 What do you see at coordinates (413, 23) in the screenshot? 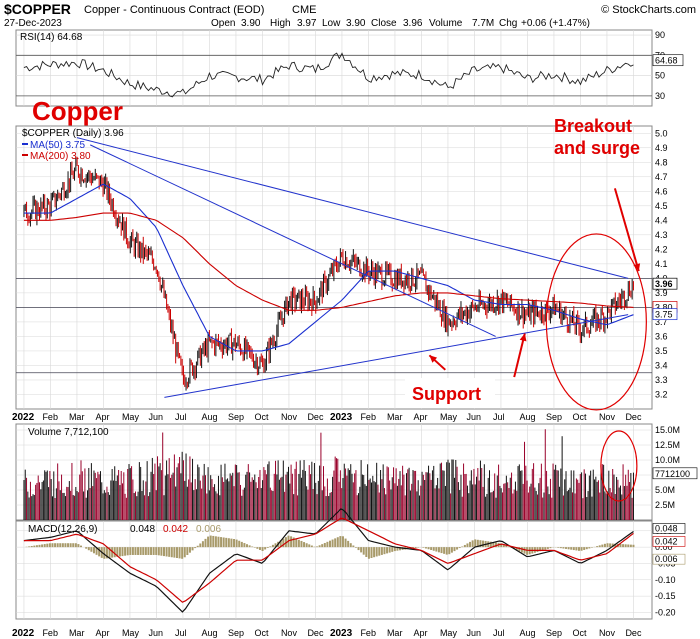
I see `close-value: 3.96` at bounding box center [413, 23].